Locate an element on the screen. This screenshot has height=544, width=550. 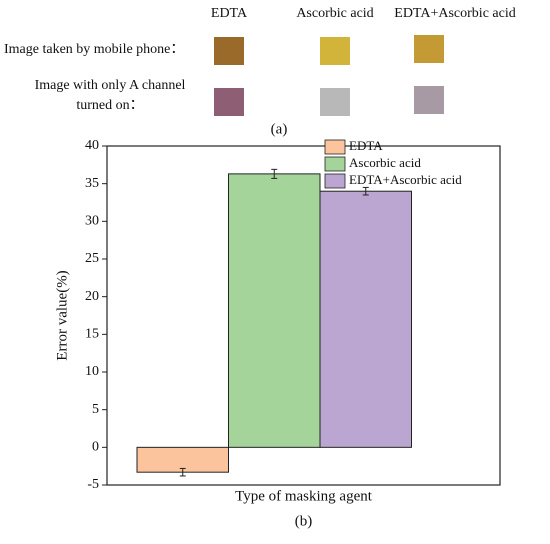
caption: (b) is located at coordinates (304, 521).